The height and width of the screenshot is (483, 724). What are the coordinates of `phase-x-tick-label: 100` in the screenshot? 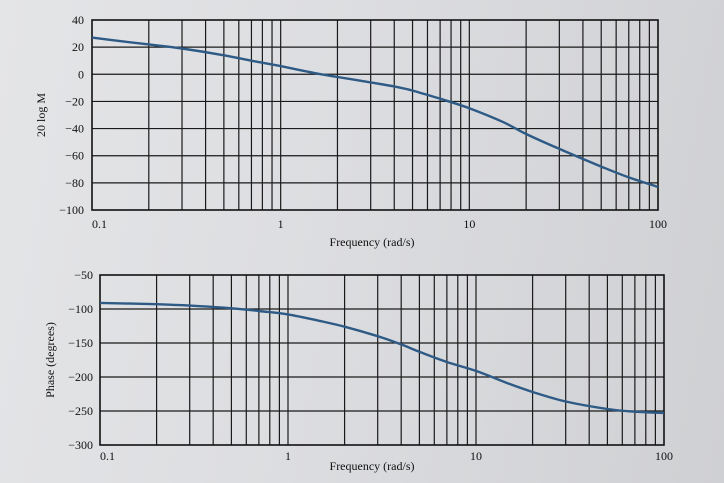 It's located at (664, 456).